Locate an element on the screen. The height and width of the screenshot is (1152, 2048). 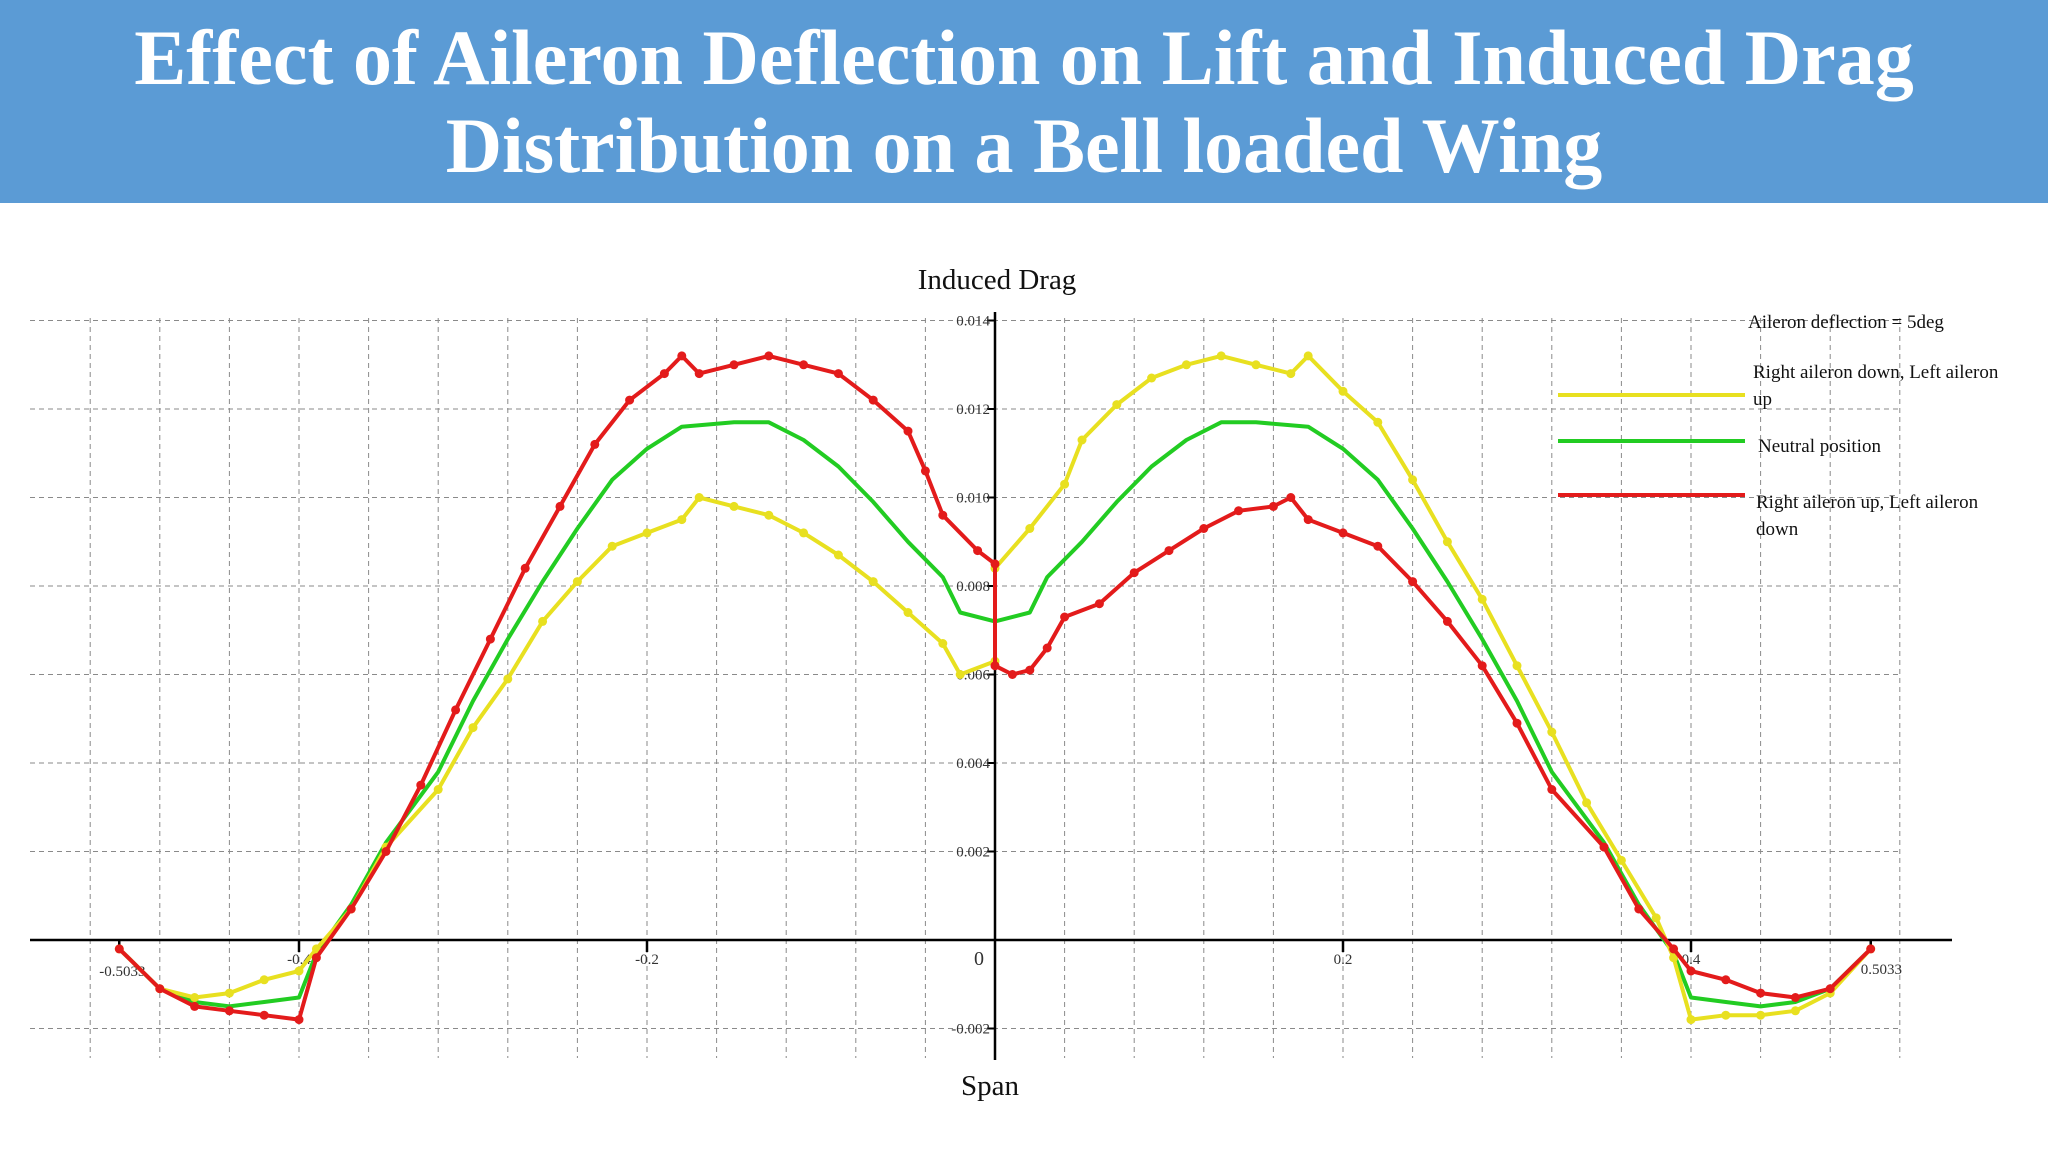
y-tick-label-6: 0.012 is located at coordinates (973, 410).